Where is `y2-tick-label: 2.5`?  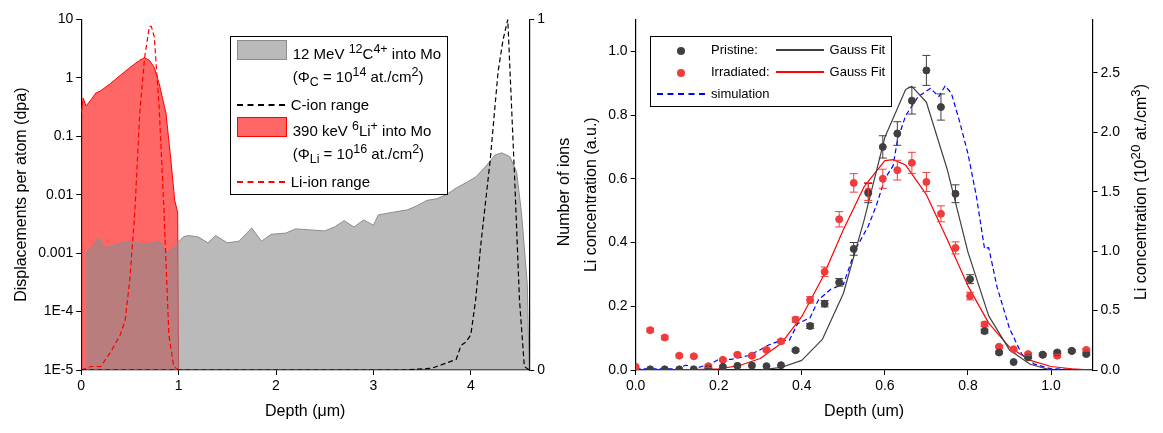
y2-tick-label: 2.5 is located at coordinates (1110, 71).